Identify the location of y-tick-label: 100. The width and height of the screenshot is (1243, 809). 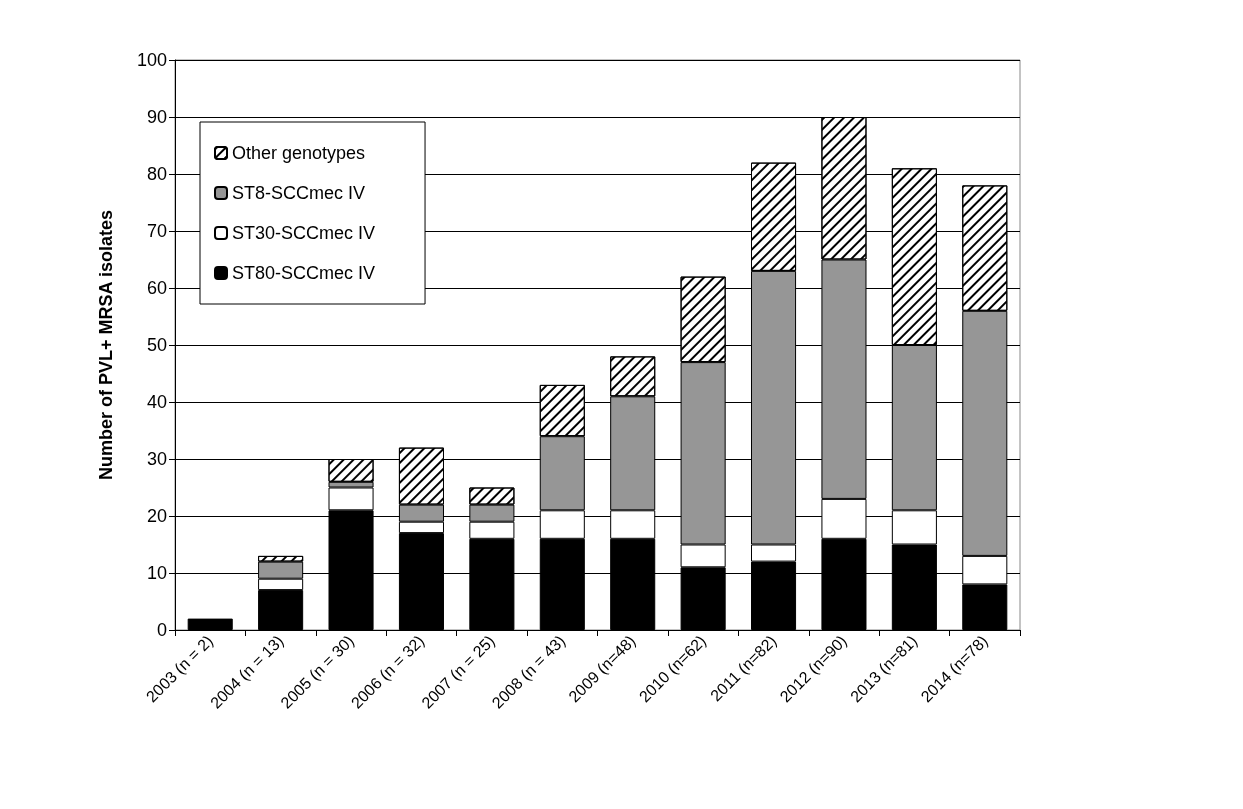
(151, 60).